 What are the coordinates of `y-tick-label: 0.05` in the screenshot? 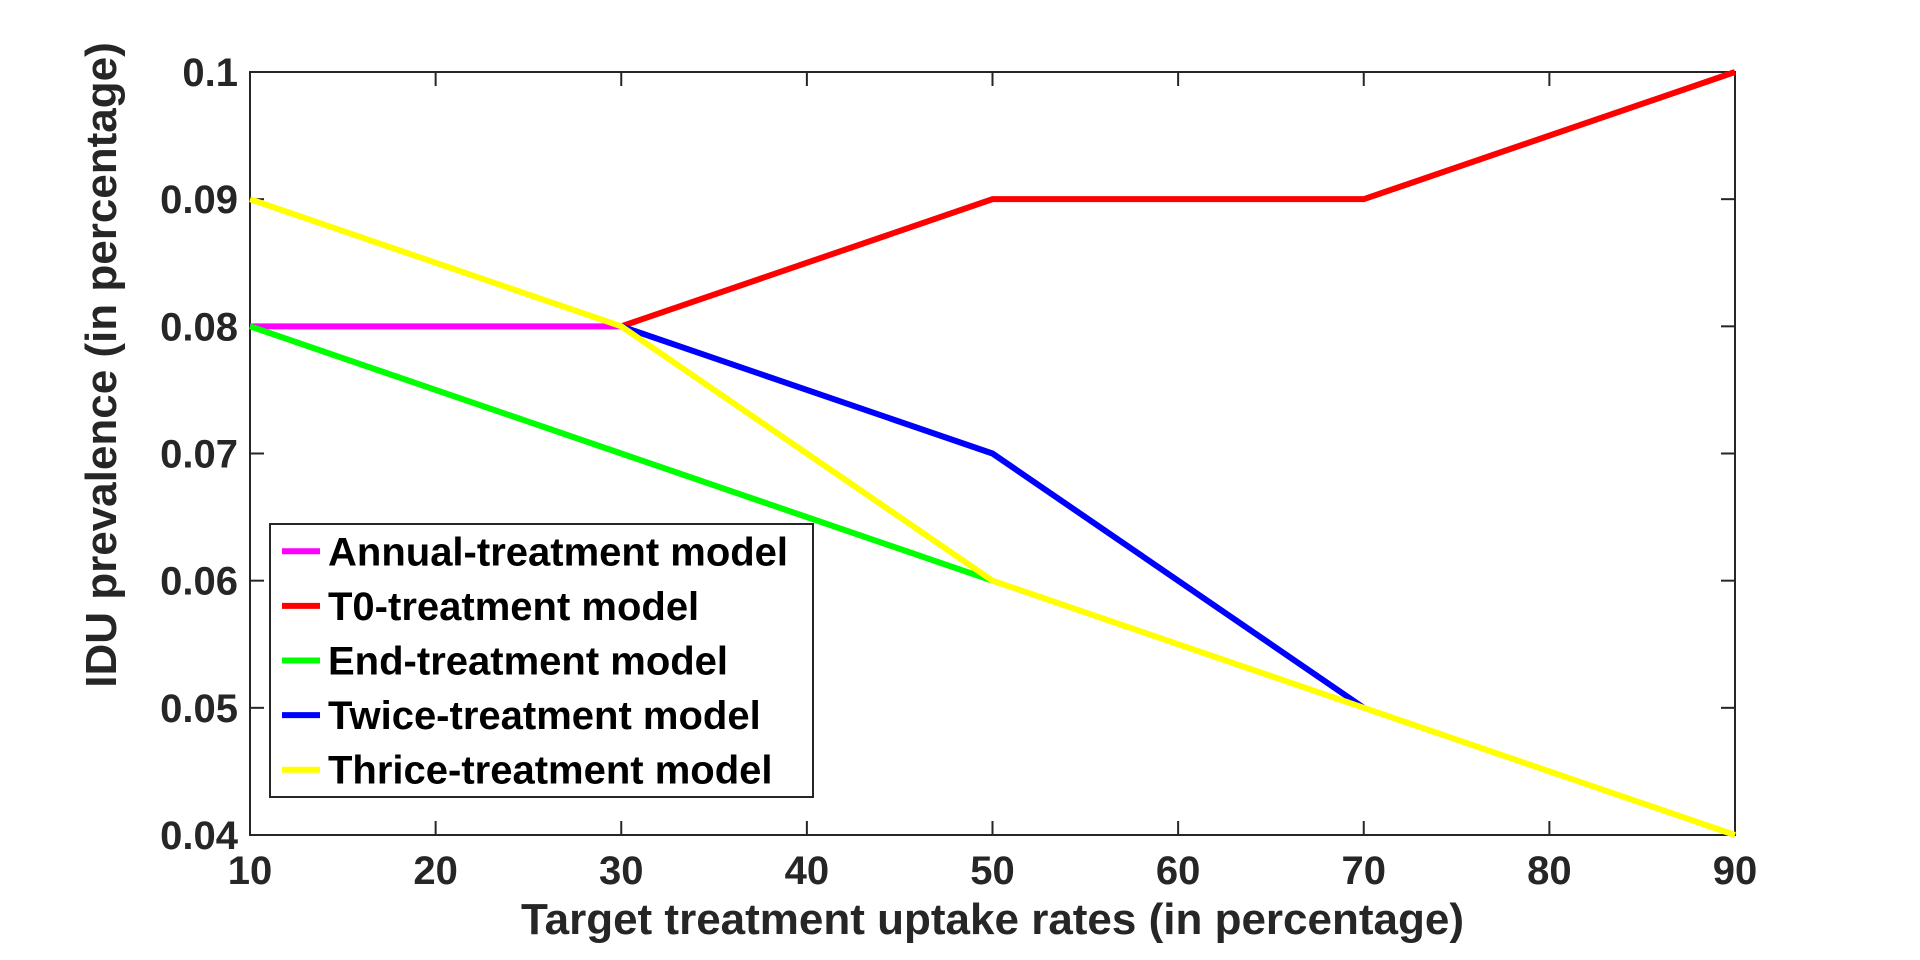 It's located at (199, 709).